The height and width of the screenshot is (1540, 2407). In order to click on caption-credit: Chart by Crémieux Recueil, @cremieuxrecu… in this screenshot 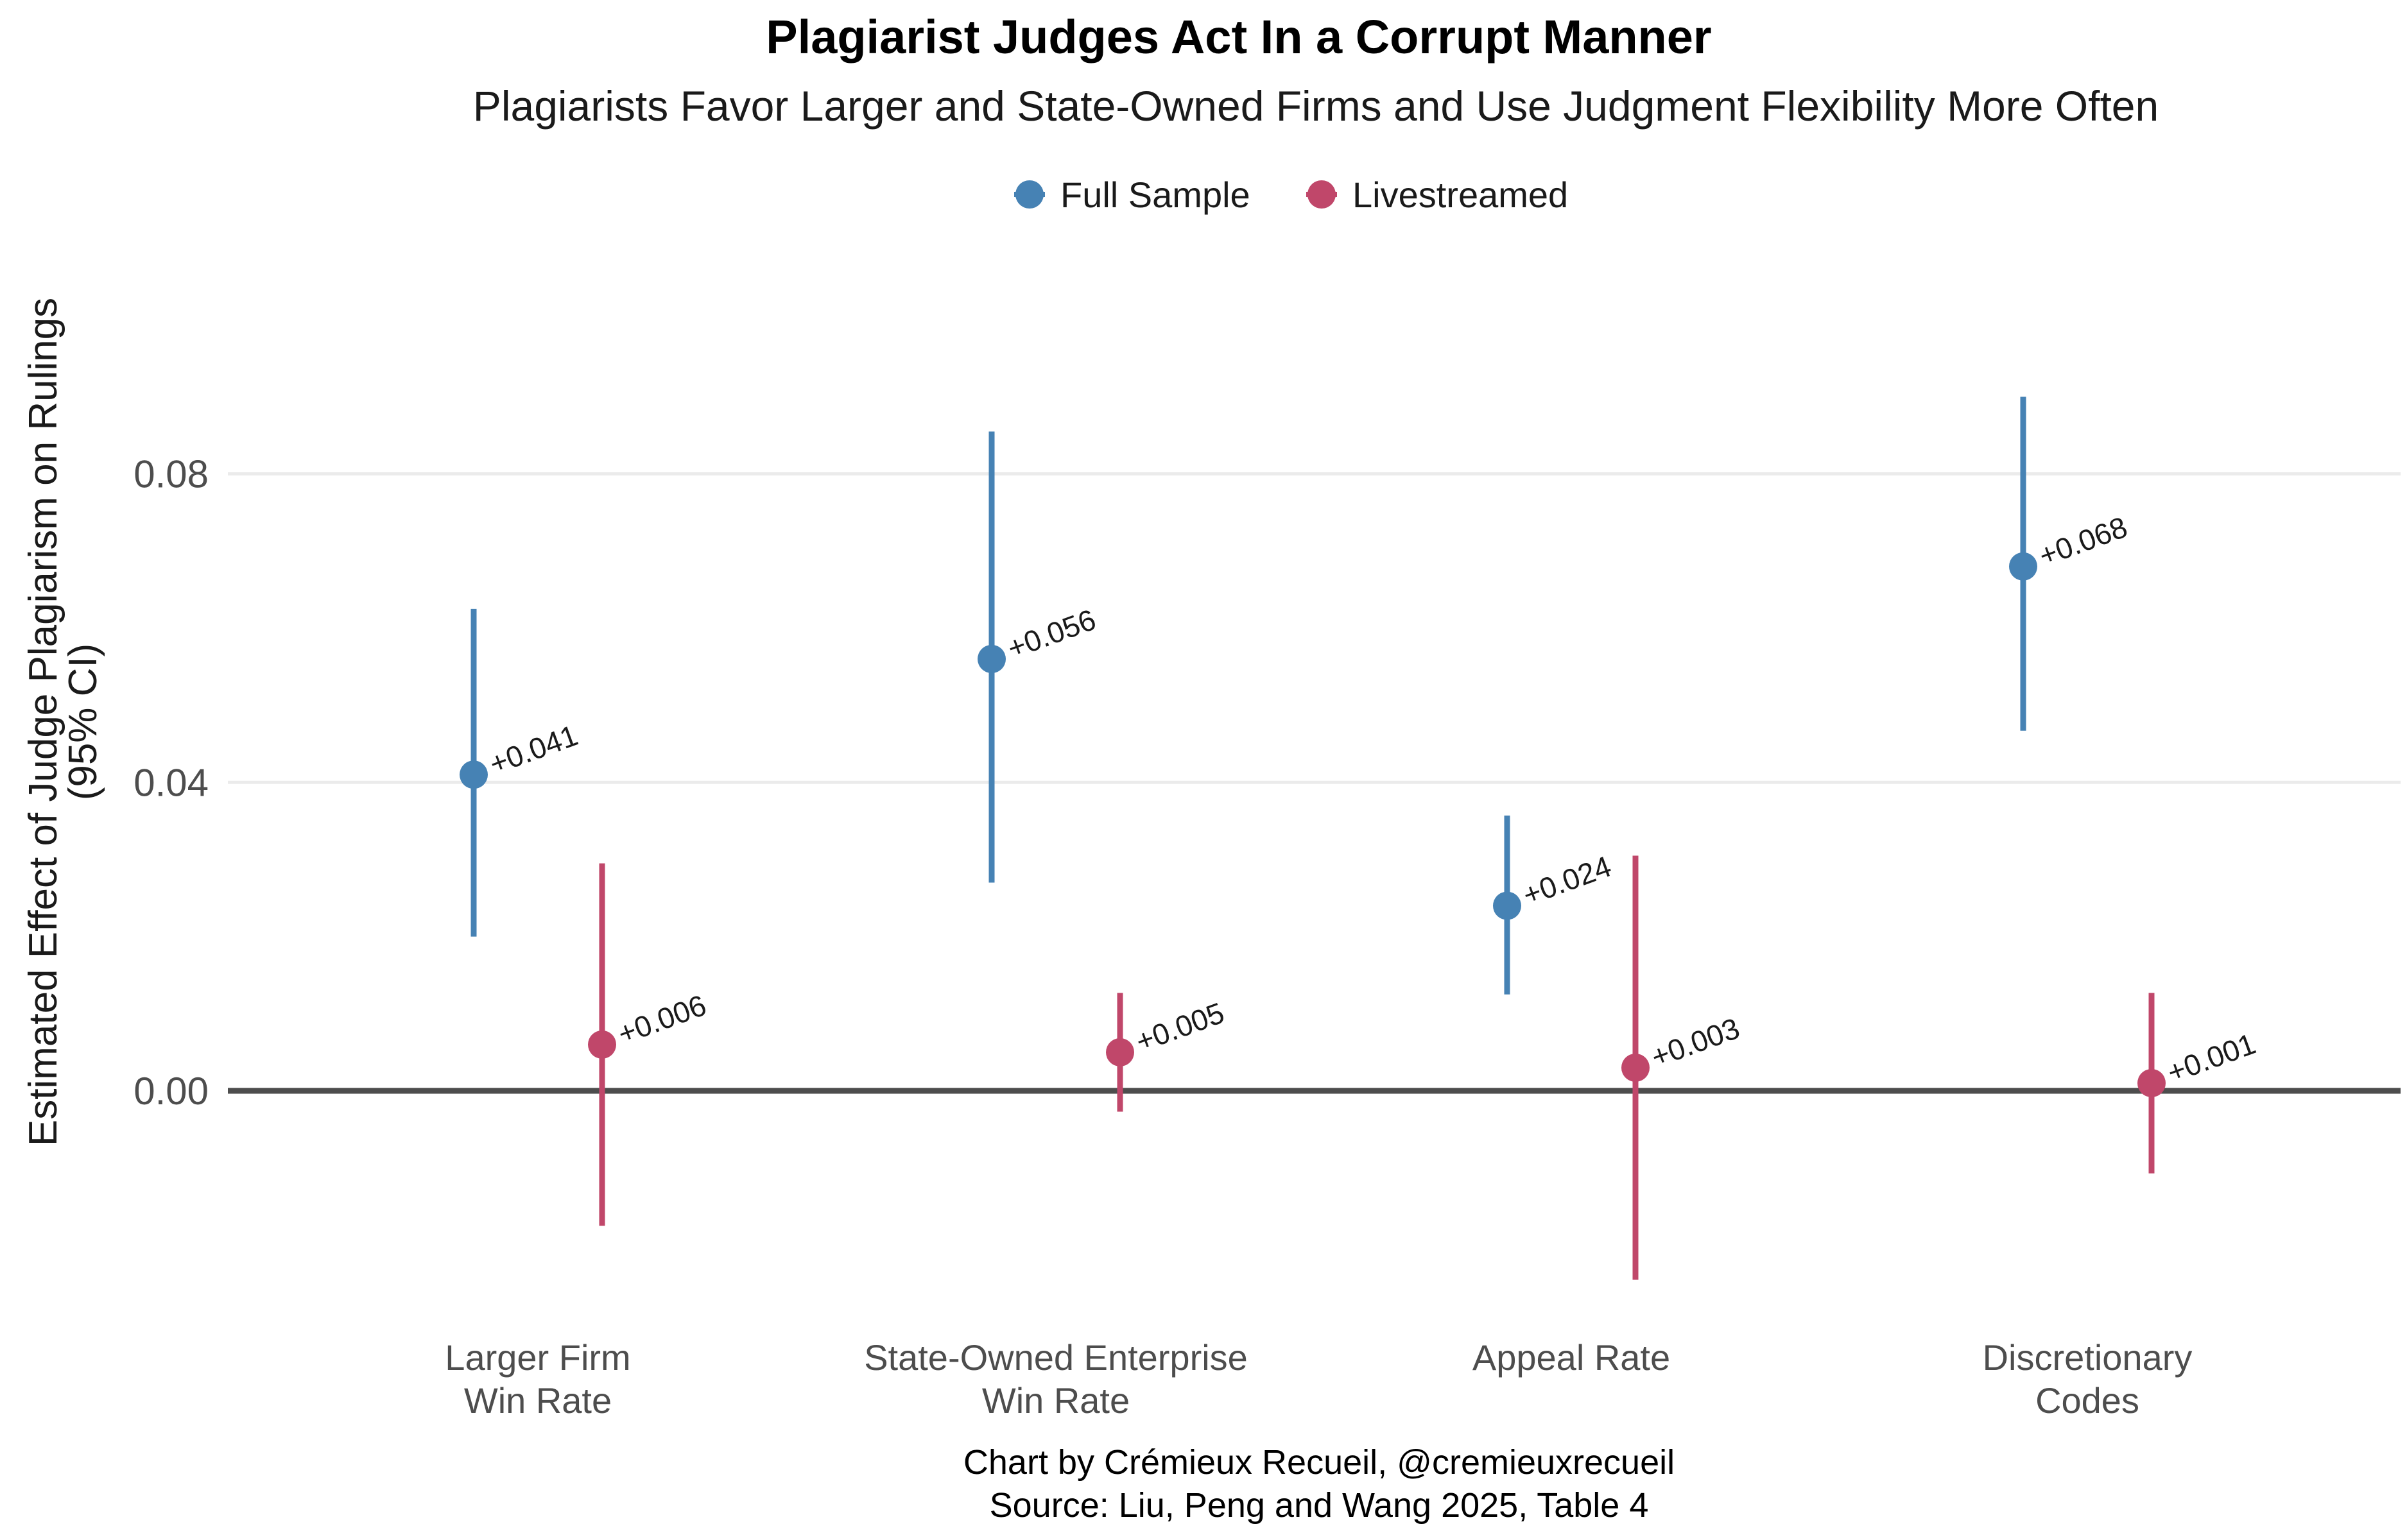, I will do `click(1319, 1462)`.